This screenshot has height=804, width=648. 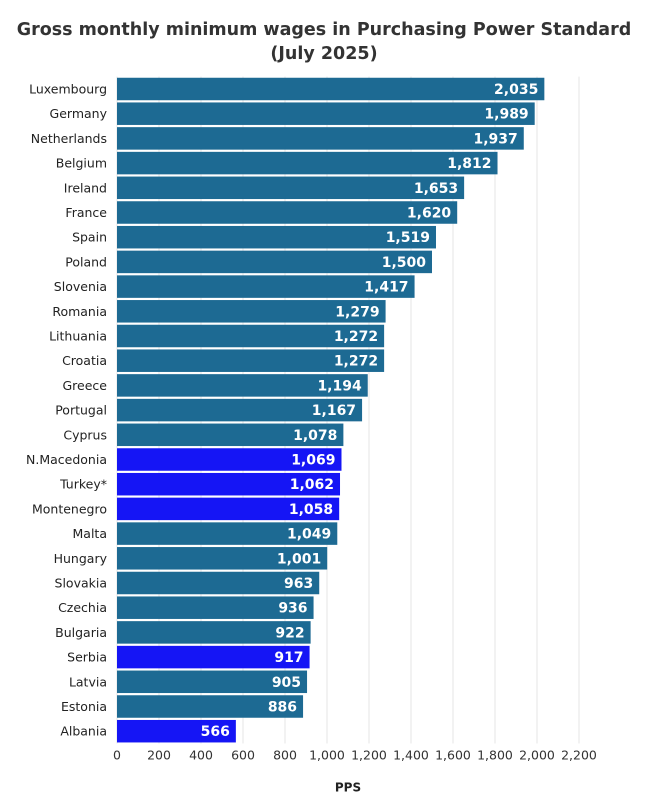 What do you see at coordinates (579, 755) in the screenshot?
I see `x-tick-label: 2,200` at bounding box center [579, 755].